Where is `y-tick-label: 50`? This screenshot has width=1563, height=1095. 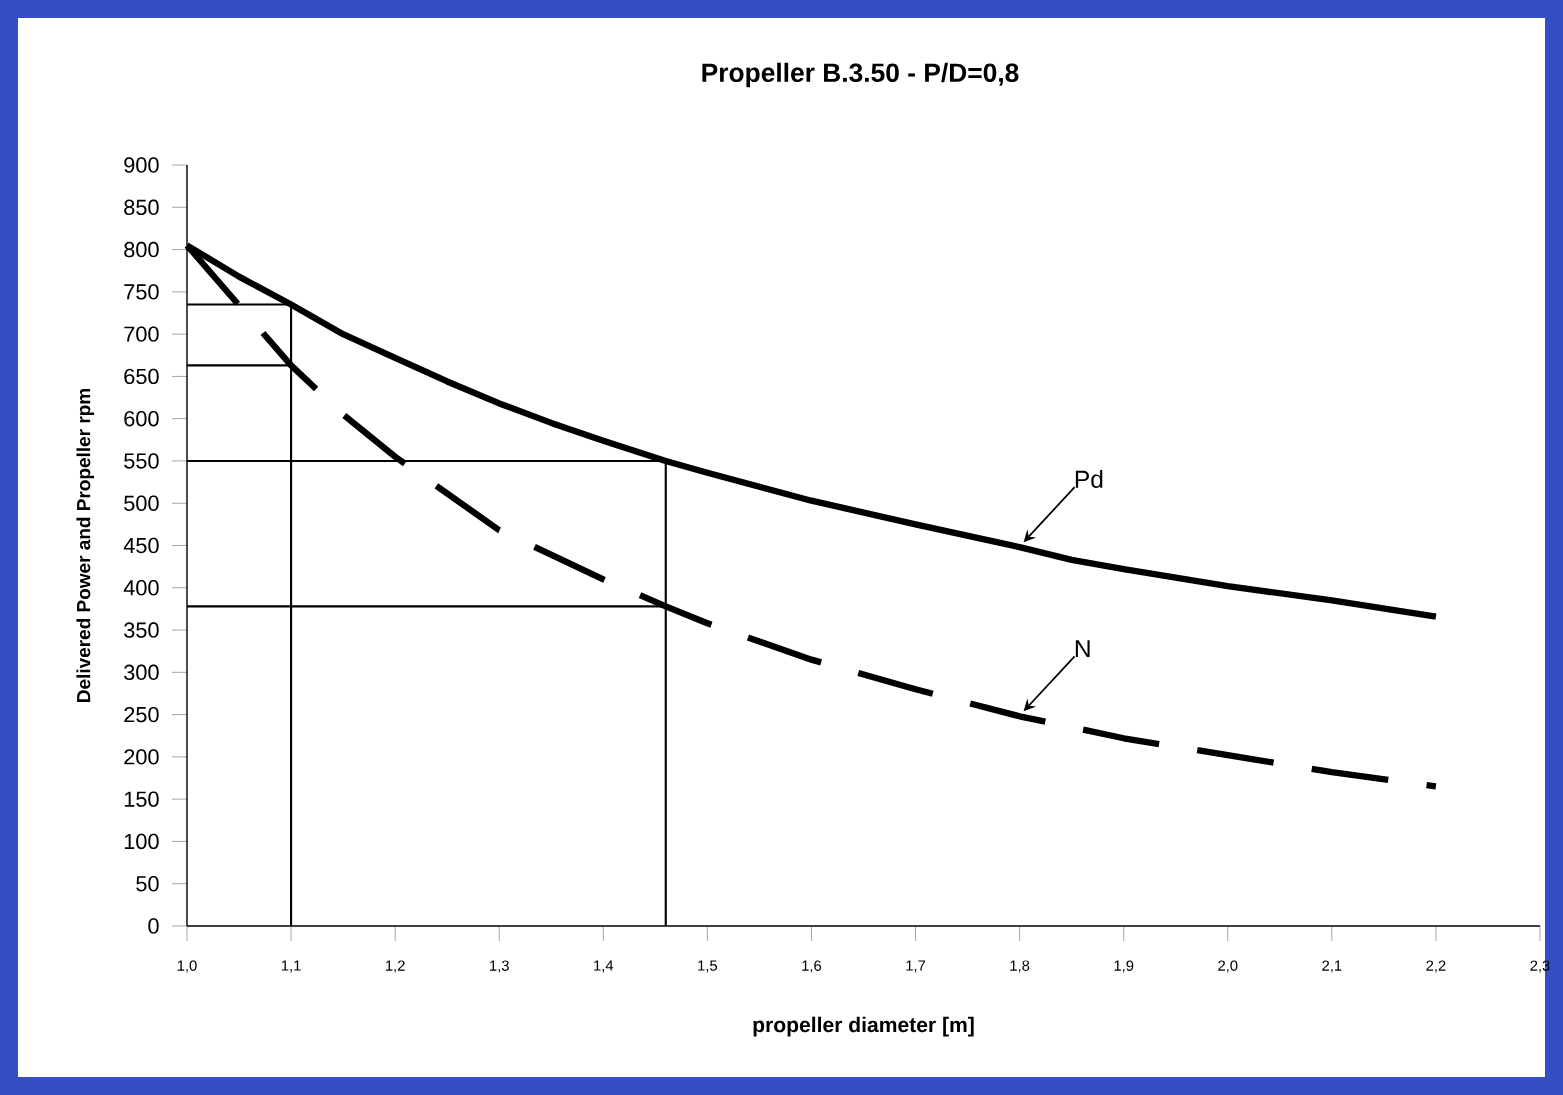 y-tick-label: 50 is located at coordinates (147, 884).